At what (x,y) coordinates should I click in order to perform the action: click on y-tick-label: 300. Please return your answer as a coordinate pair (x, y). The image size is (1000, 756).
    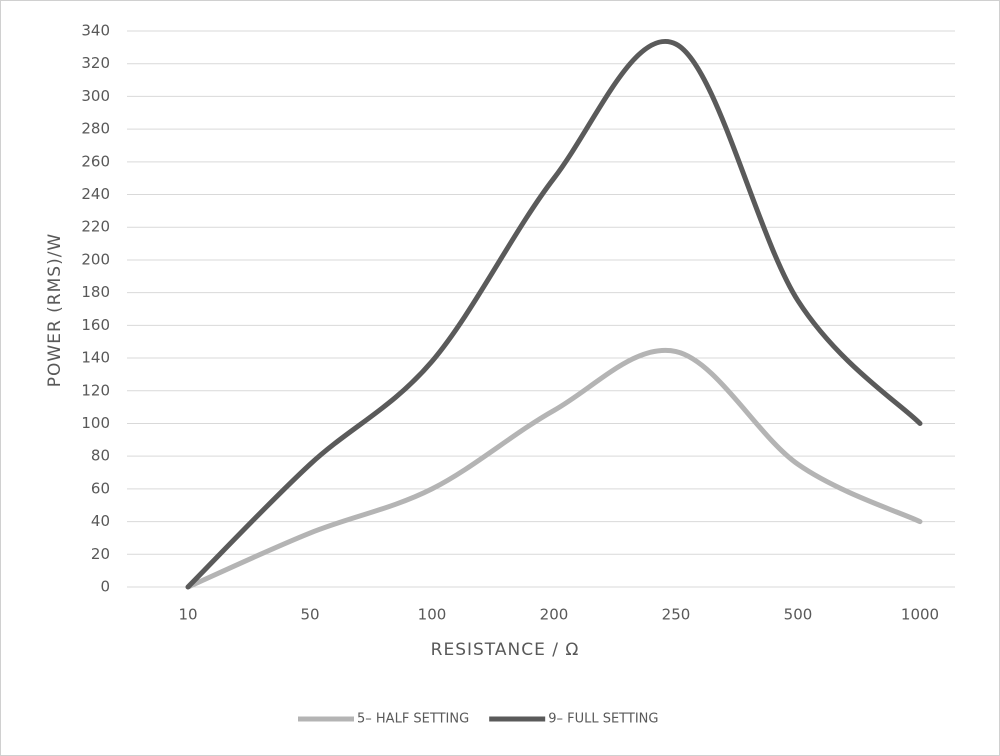
    Looking at the image, I should click on (95, 96).